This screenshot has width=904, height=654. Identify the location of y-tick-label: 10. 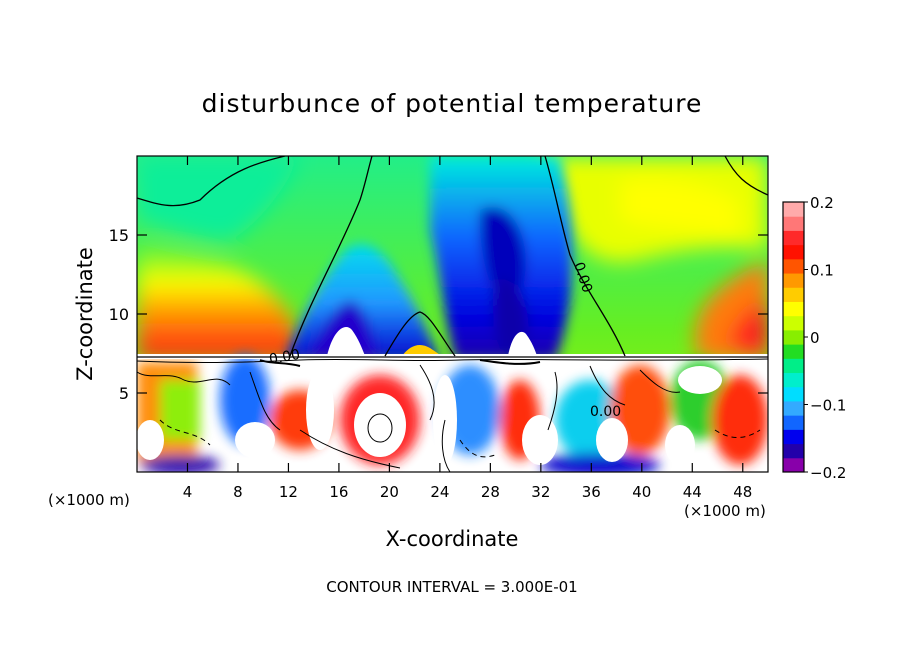
(119, 314).